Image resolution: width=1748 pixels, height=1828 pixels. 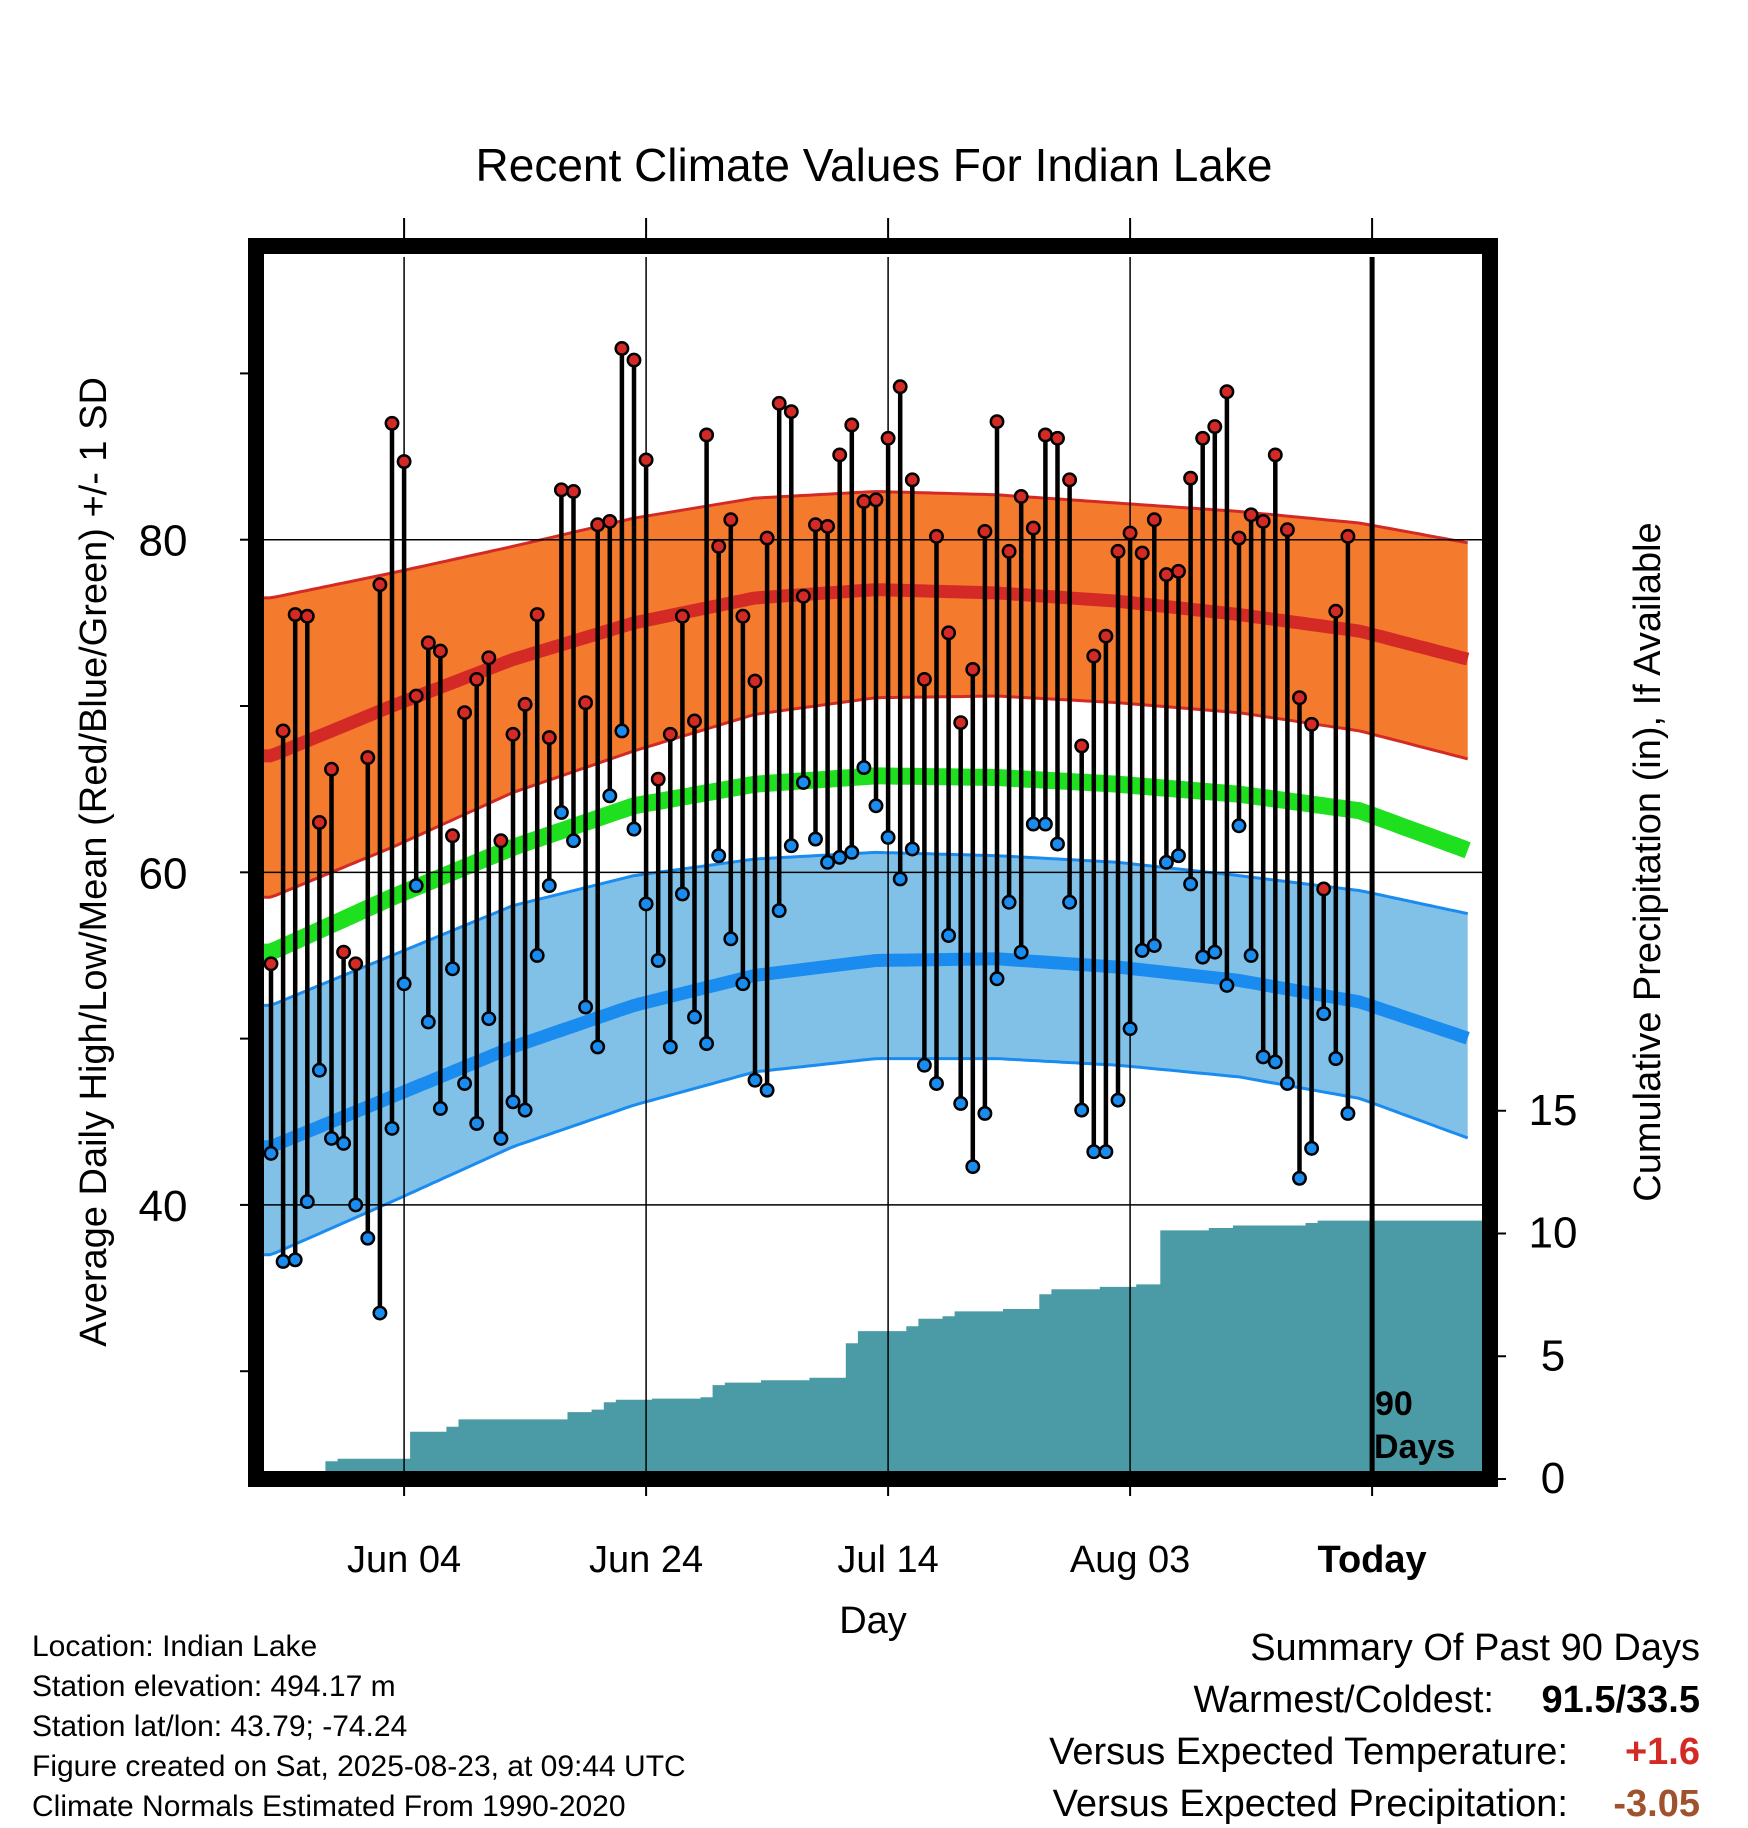 I want to click on summary-temp-value: +1.6, so click(x=1662, y=1752).